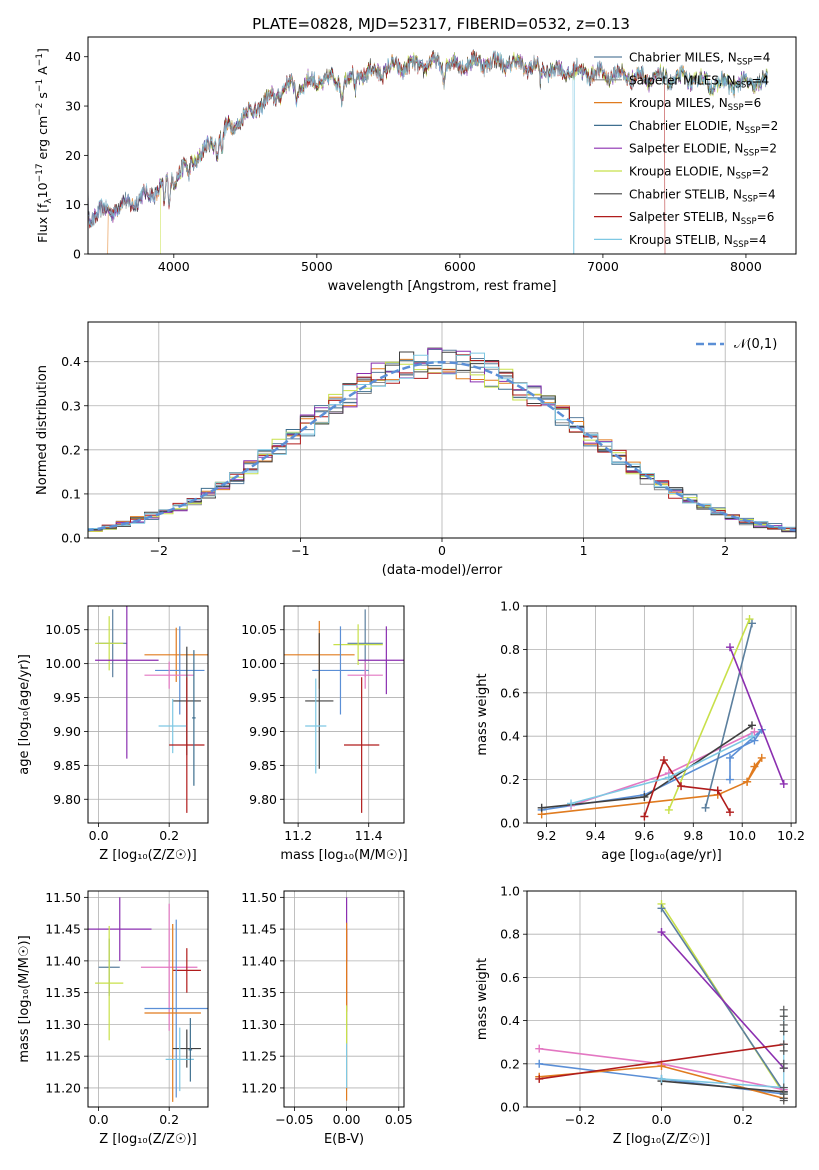  I want to click on y-label-part: Flux [f, so click(42, 223).